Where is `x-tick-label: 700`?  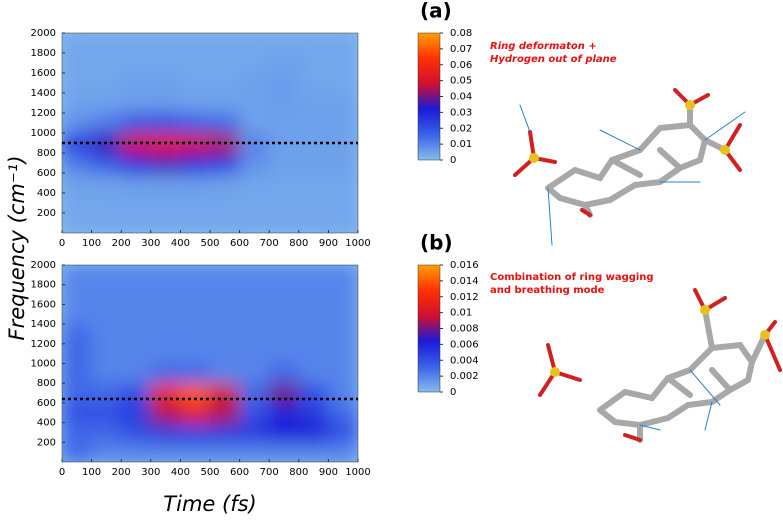
x-tick-label: 700 is located at coordinates (269, 243).